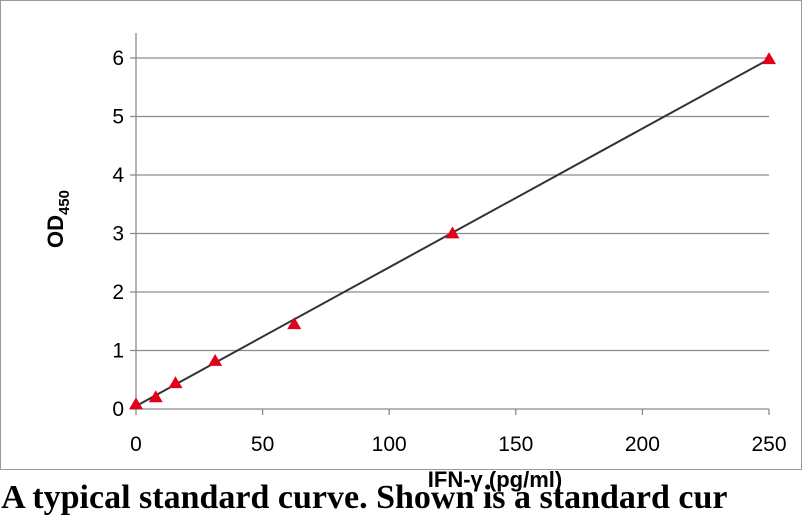 Image resolution: width=804 pixels, height=525 pixels. I want to click on x-axis-label: IFN-γ (pg/ml), so click(495, 479).